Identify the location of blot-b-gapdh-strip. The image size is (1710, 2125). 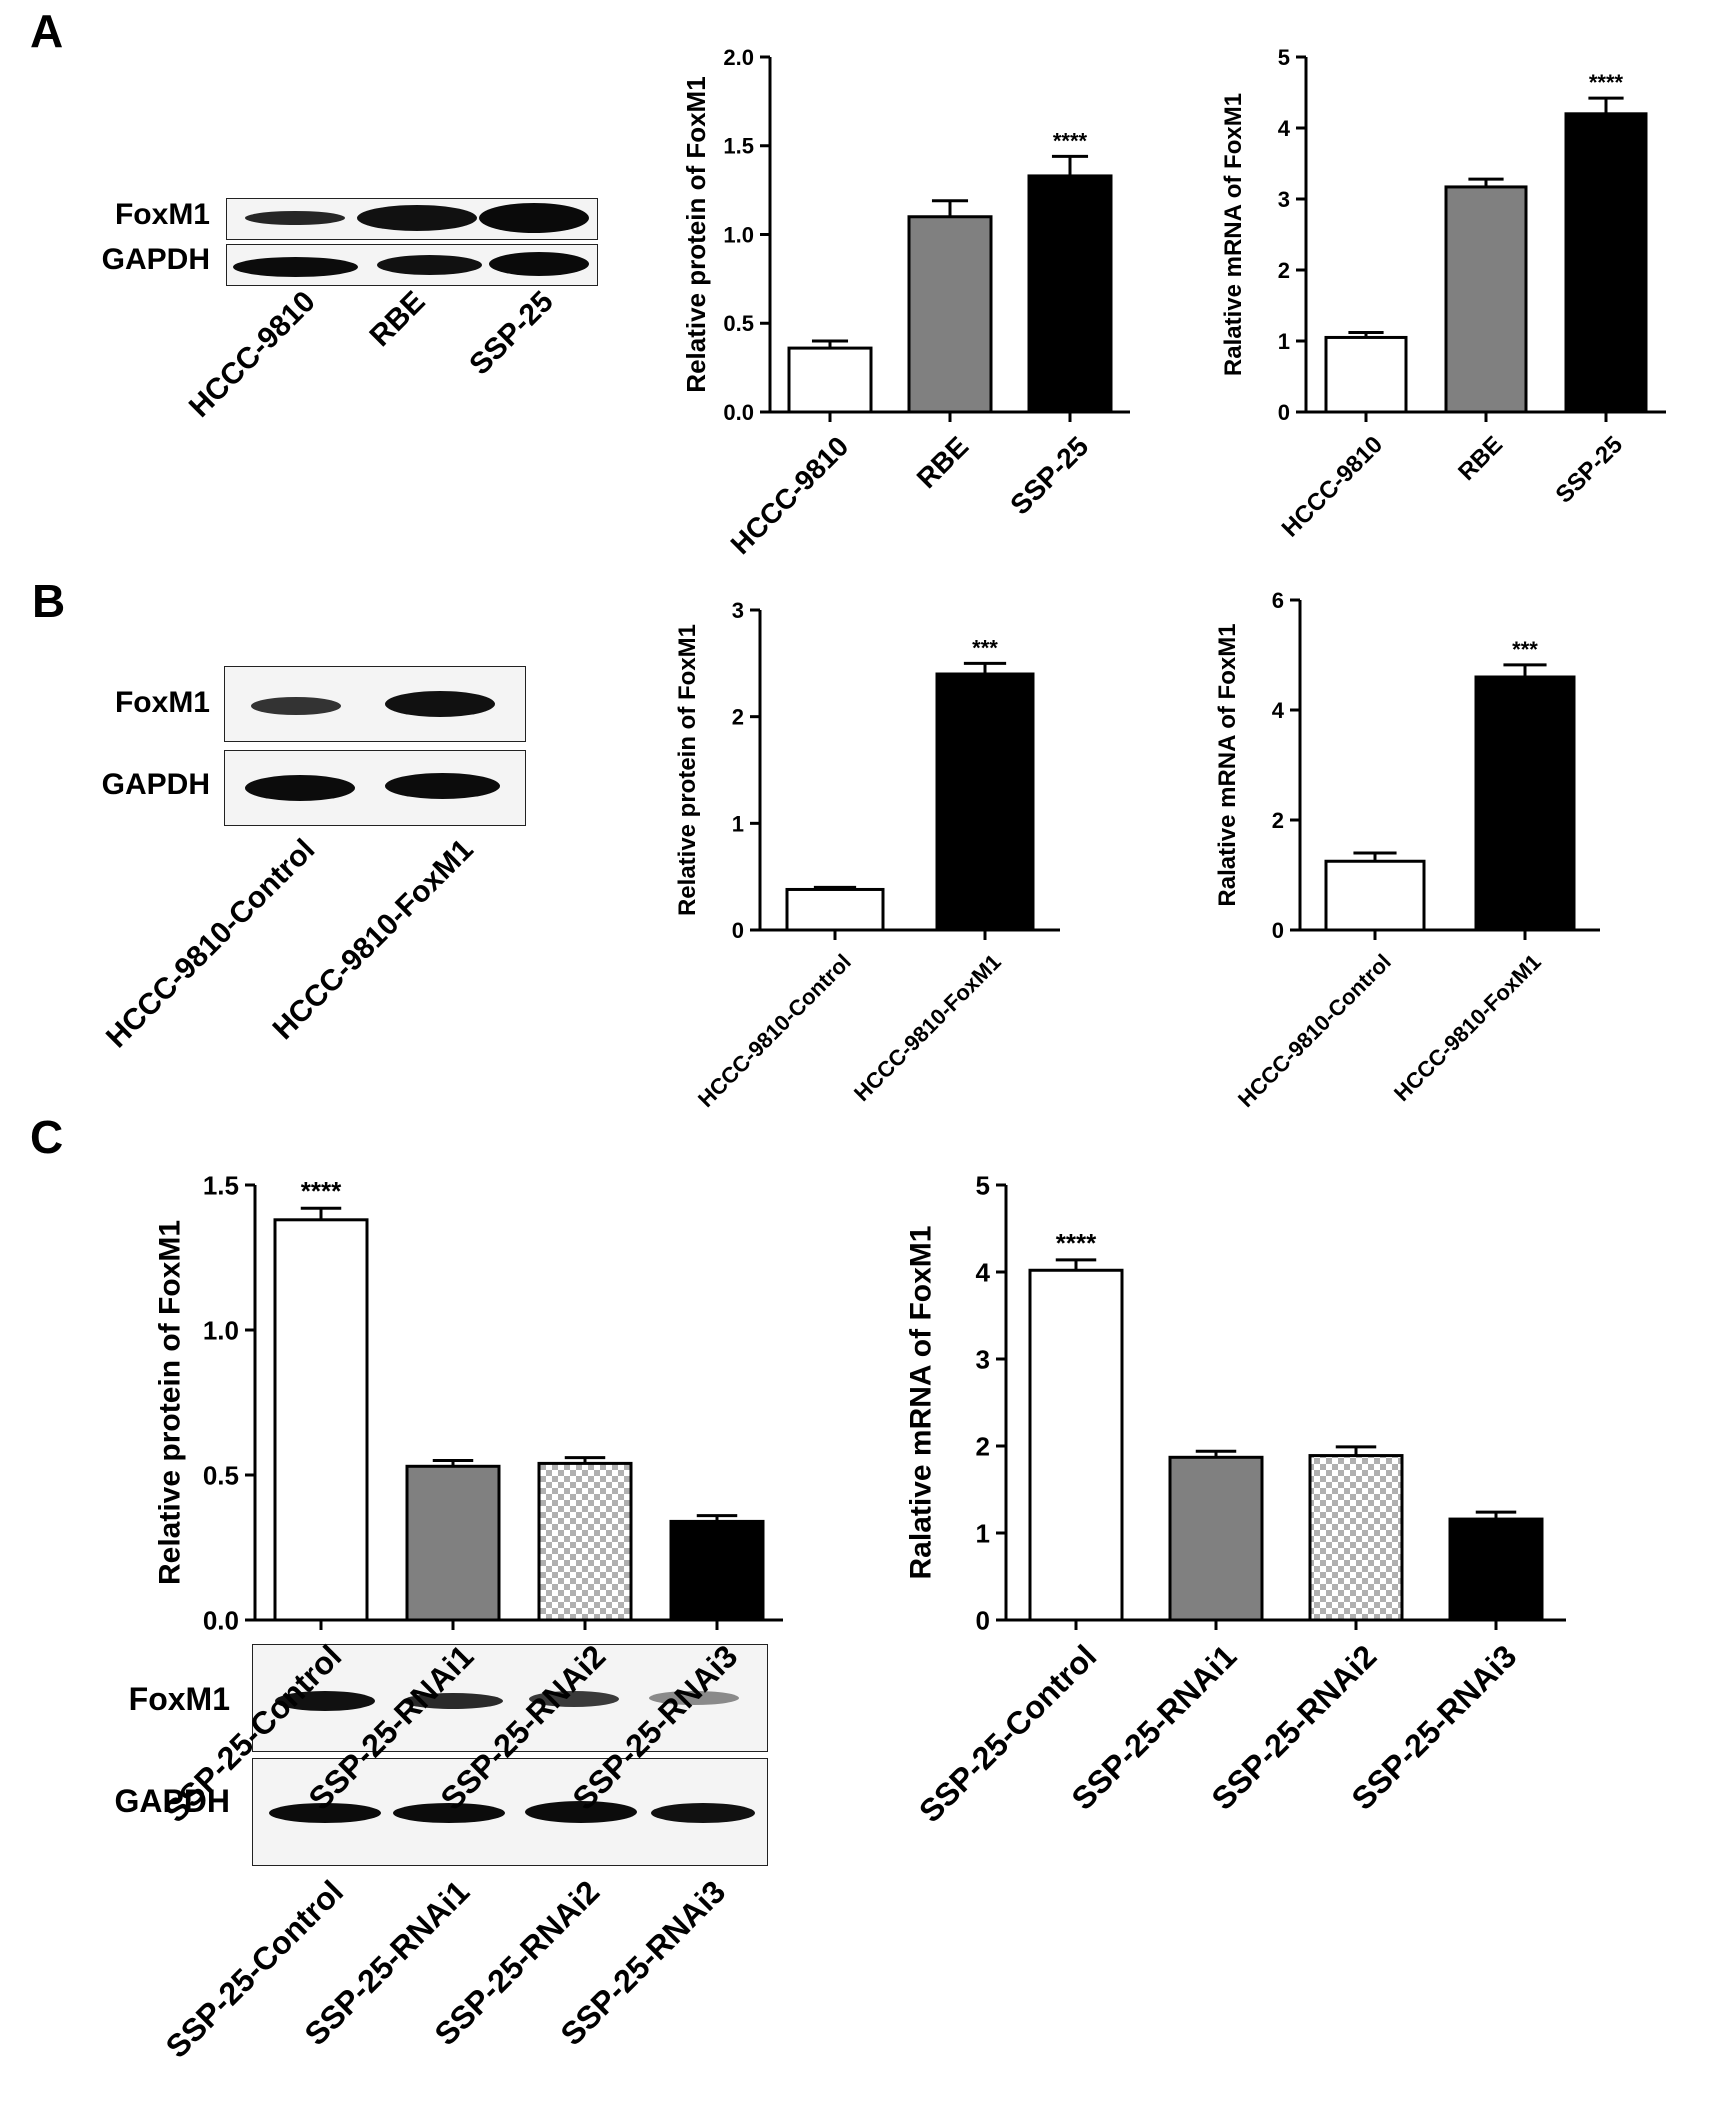
(375, 788).